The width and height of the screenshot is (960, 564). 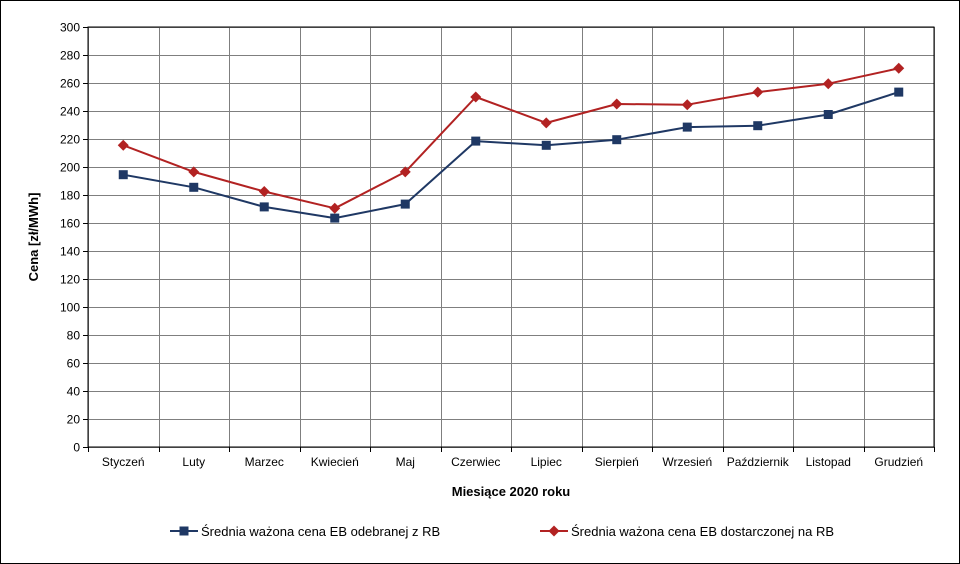 I want to click on y-axis-label: Cena [zł/MWh], so click(x=33, y=237).